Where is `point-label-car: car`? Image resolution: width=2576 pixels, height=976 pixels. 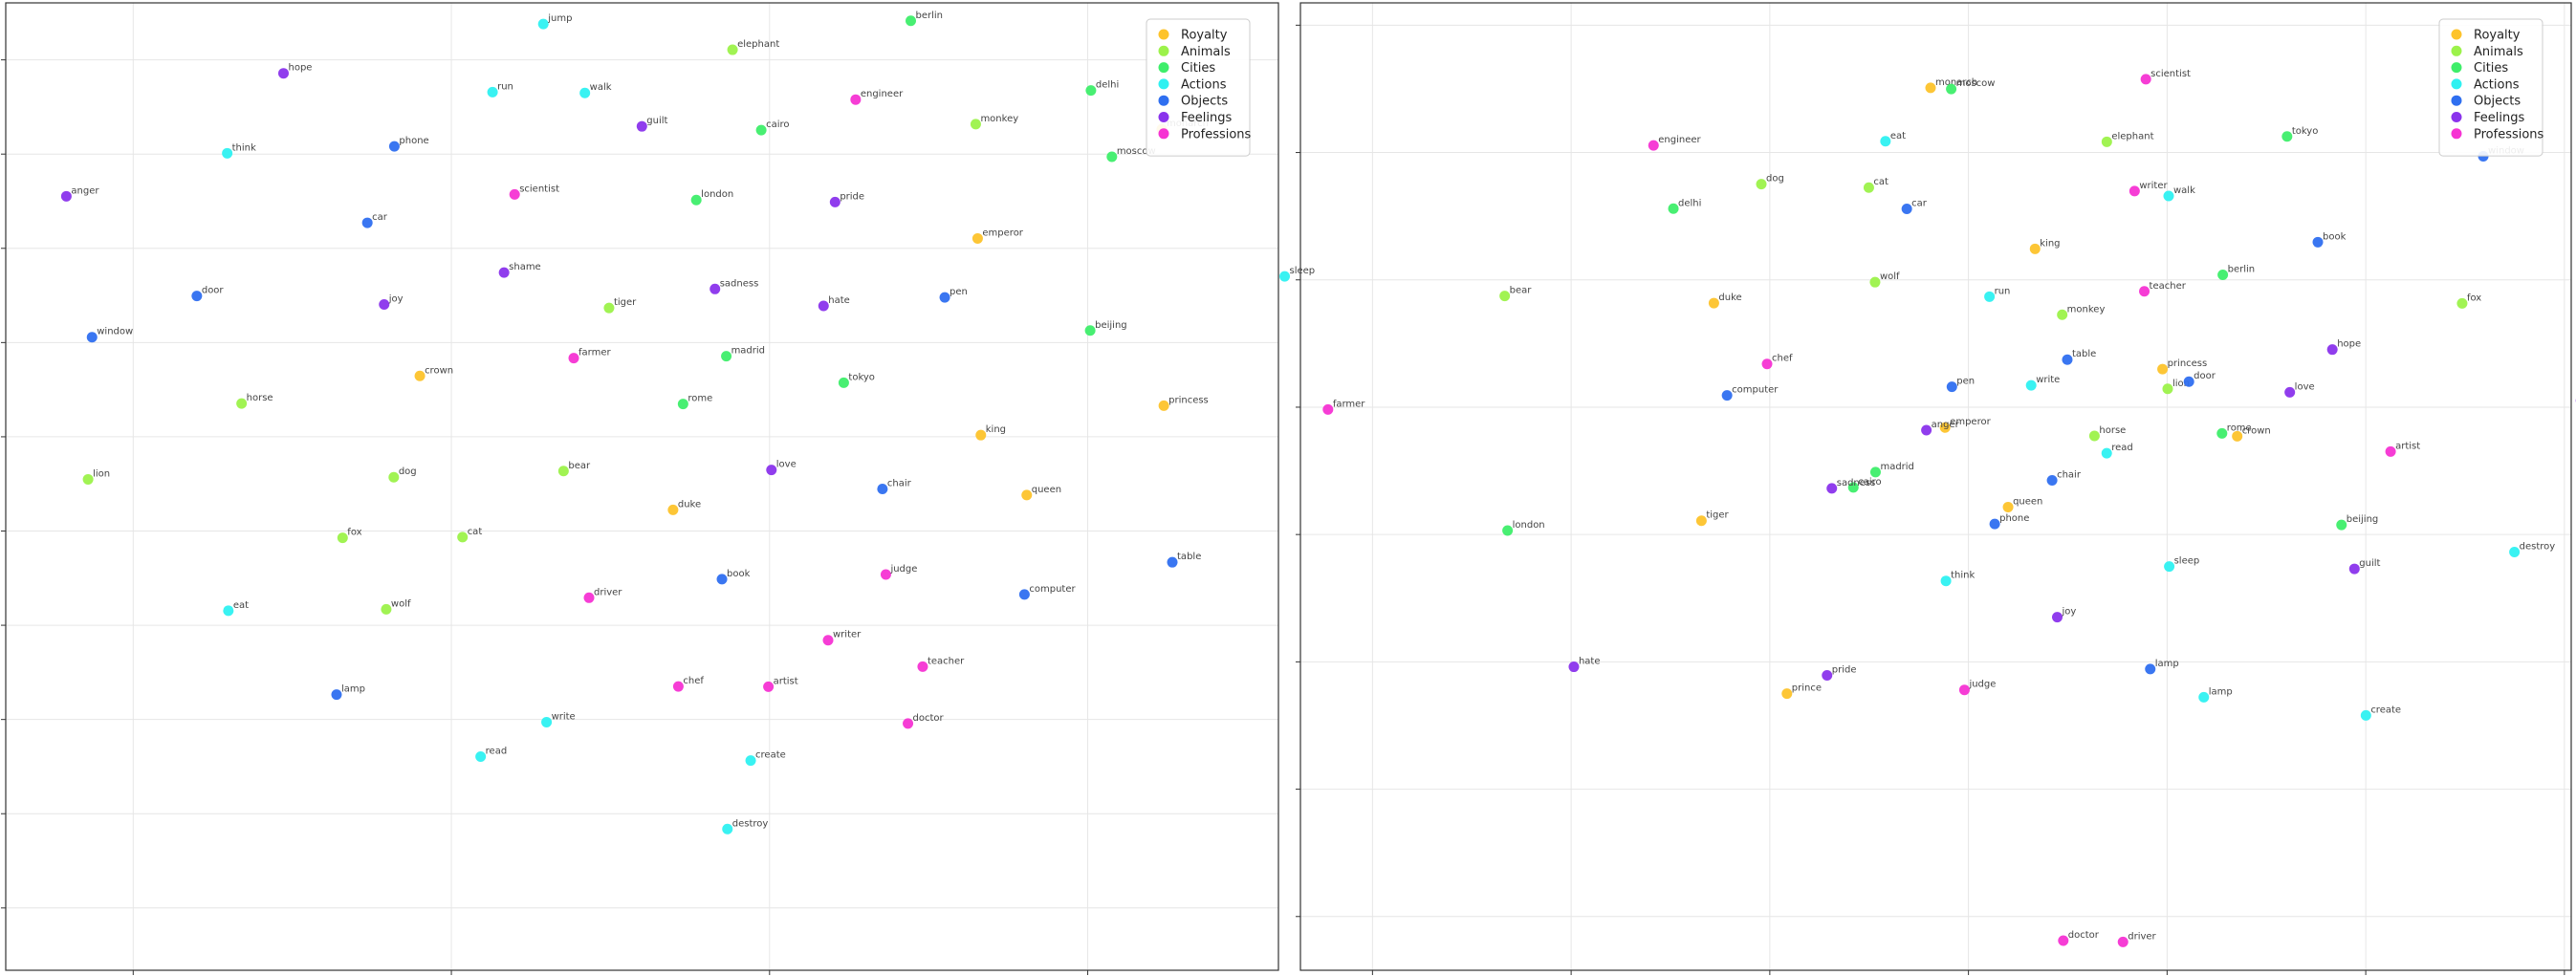 point-label-car: car is located at coordinates (380, 217).